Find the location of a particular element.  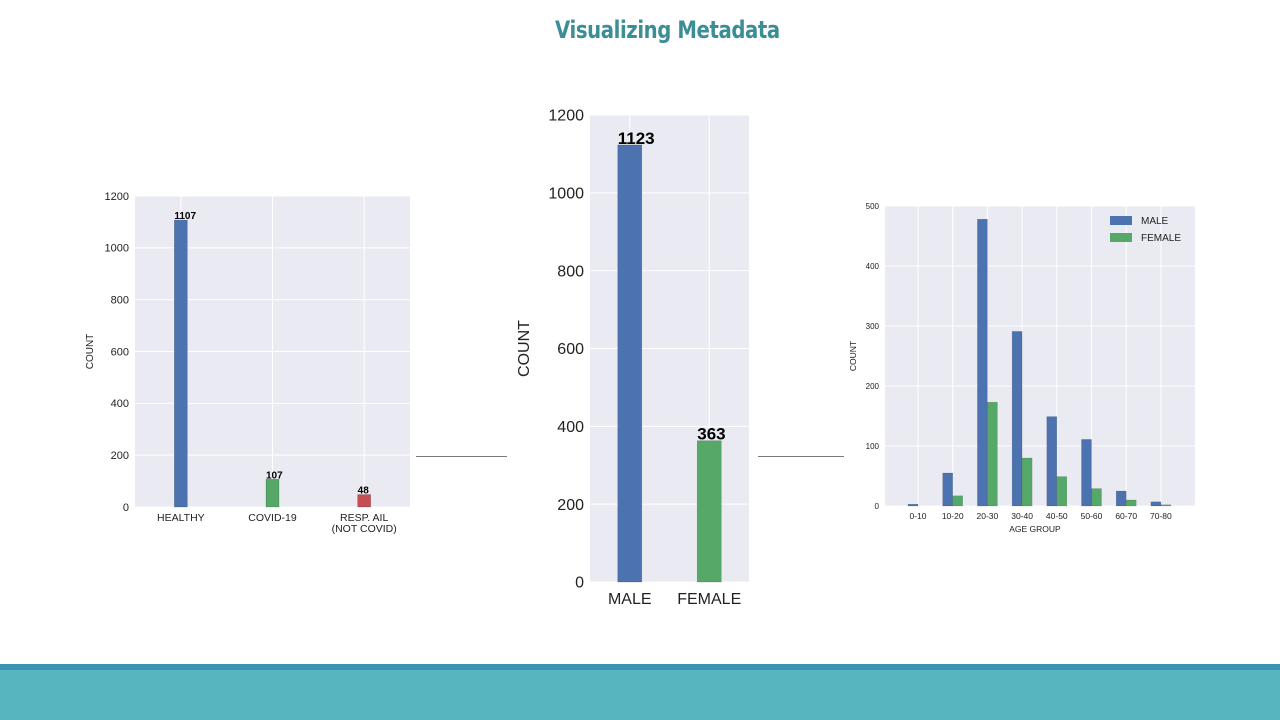

connector-line-right is located at coordinates (801, 456).